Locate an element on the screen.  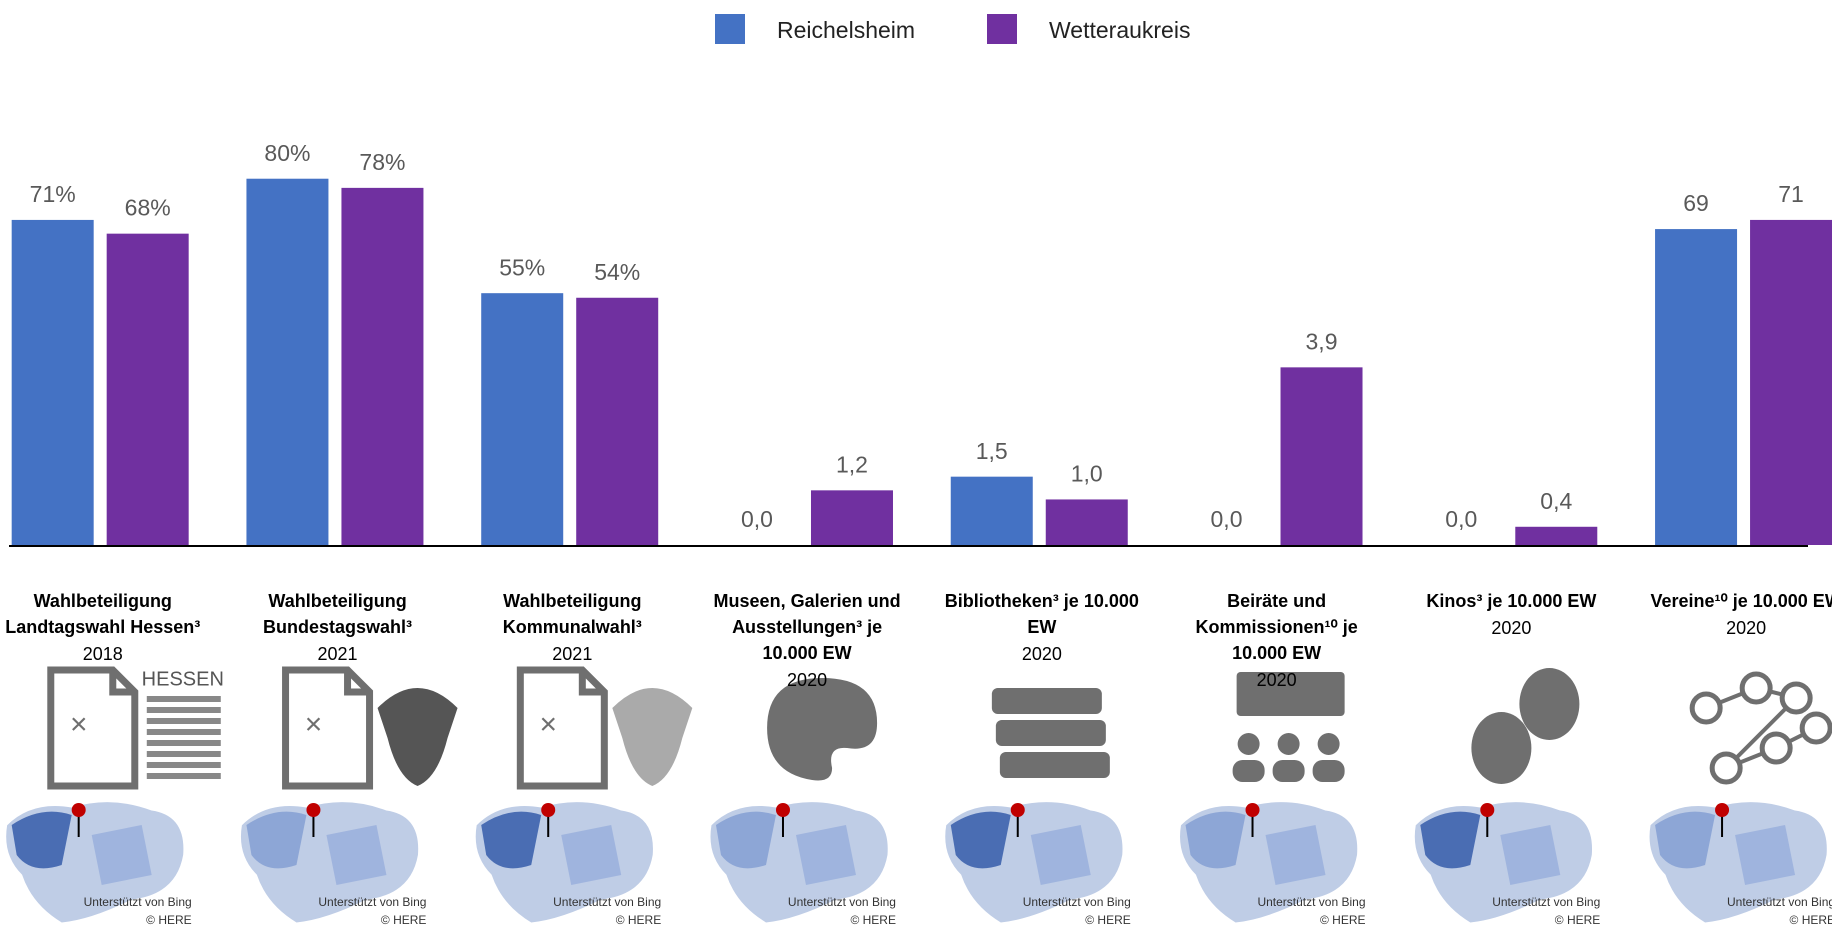
value-label: 1,5 is located at coordinates (992, 451).